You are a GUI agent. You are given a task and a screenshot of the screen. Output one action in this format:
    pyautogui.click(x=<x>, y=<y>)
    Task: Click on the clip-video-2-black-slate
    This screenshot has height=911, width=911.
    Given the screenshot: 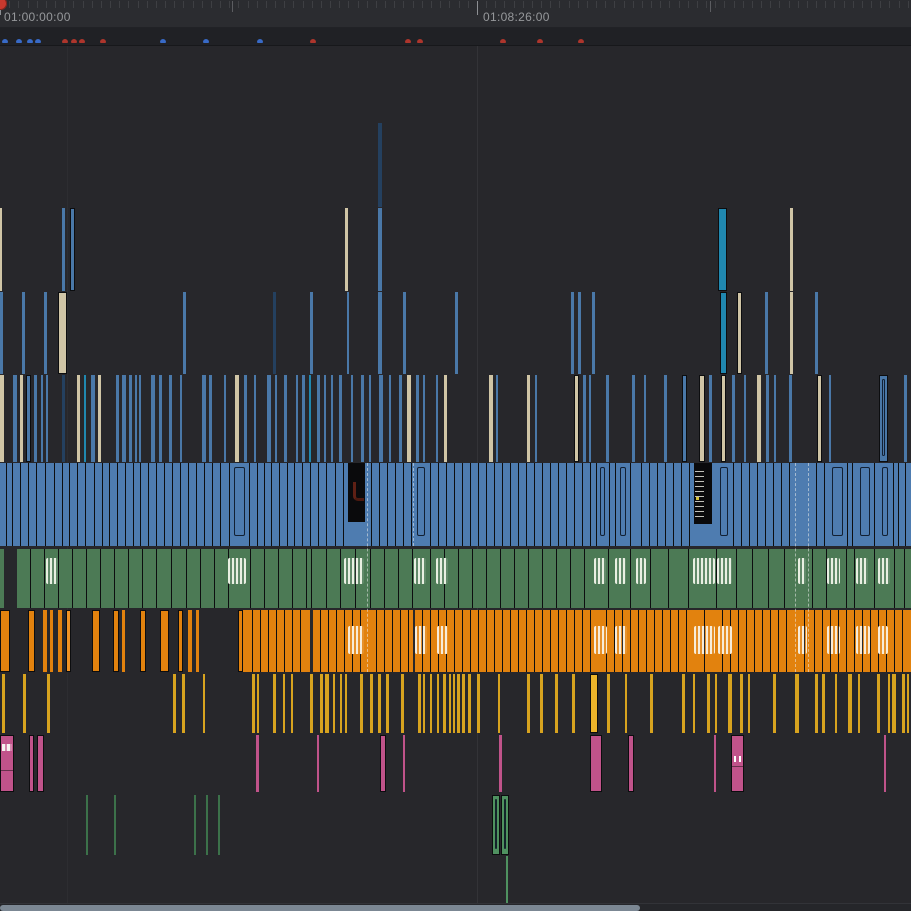 What is the action you would take?
    pyautogui.click(x=703, y=504)
    